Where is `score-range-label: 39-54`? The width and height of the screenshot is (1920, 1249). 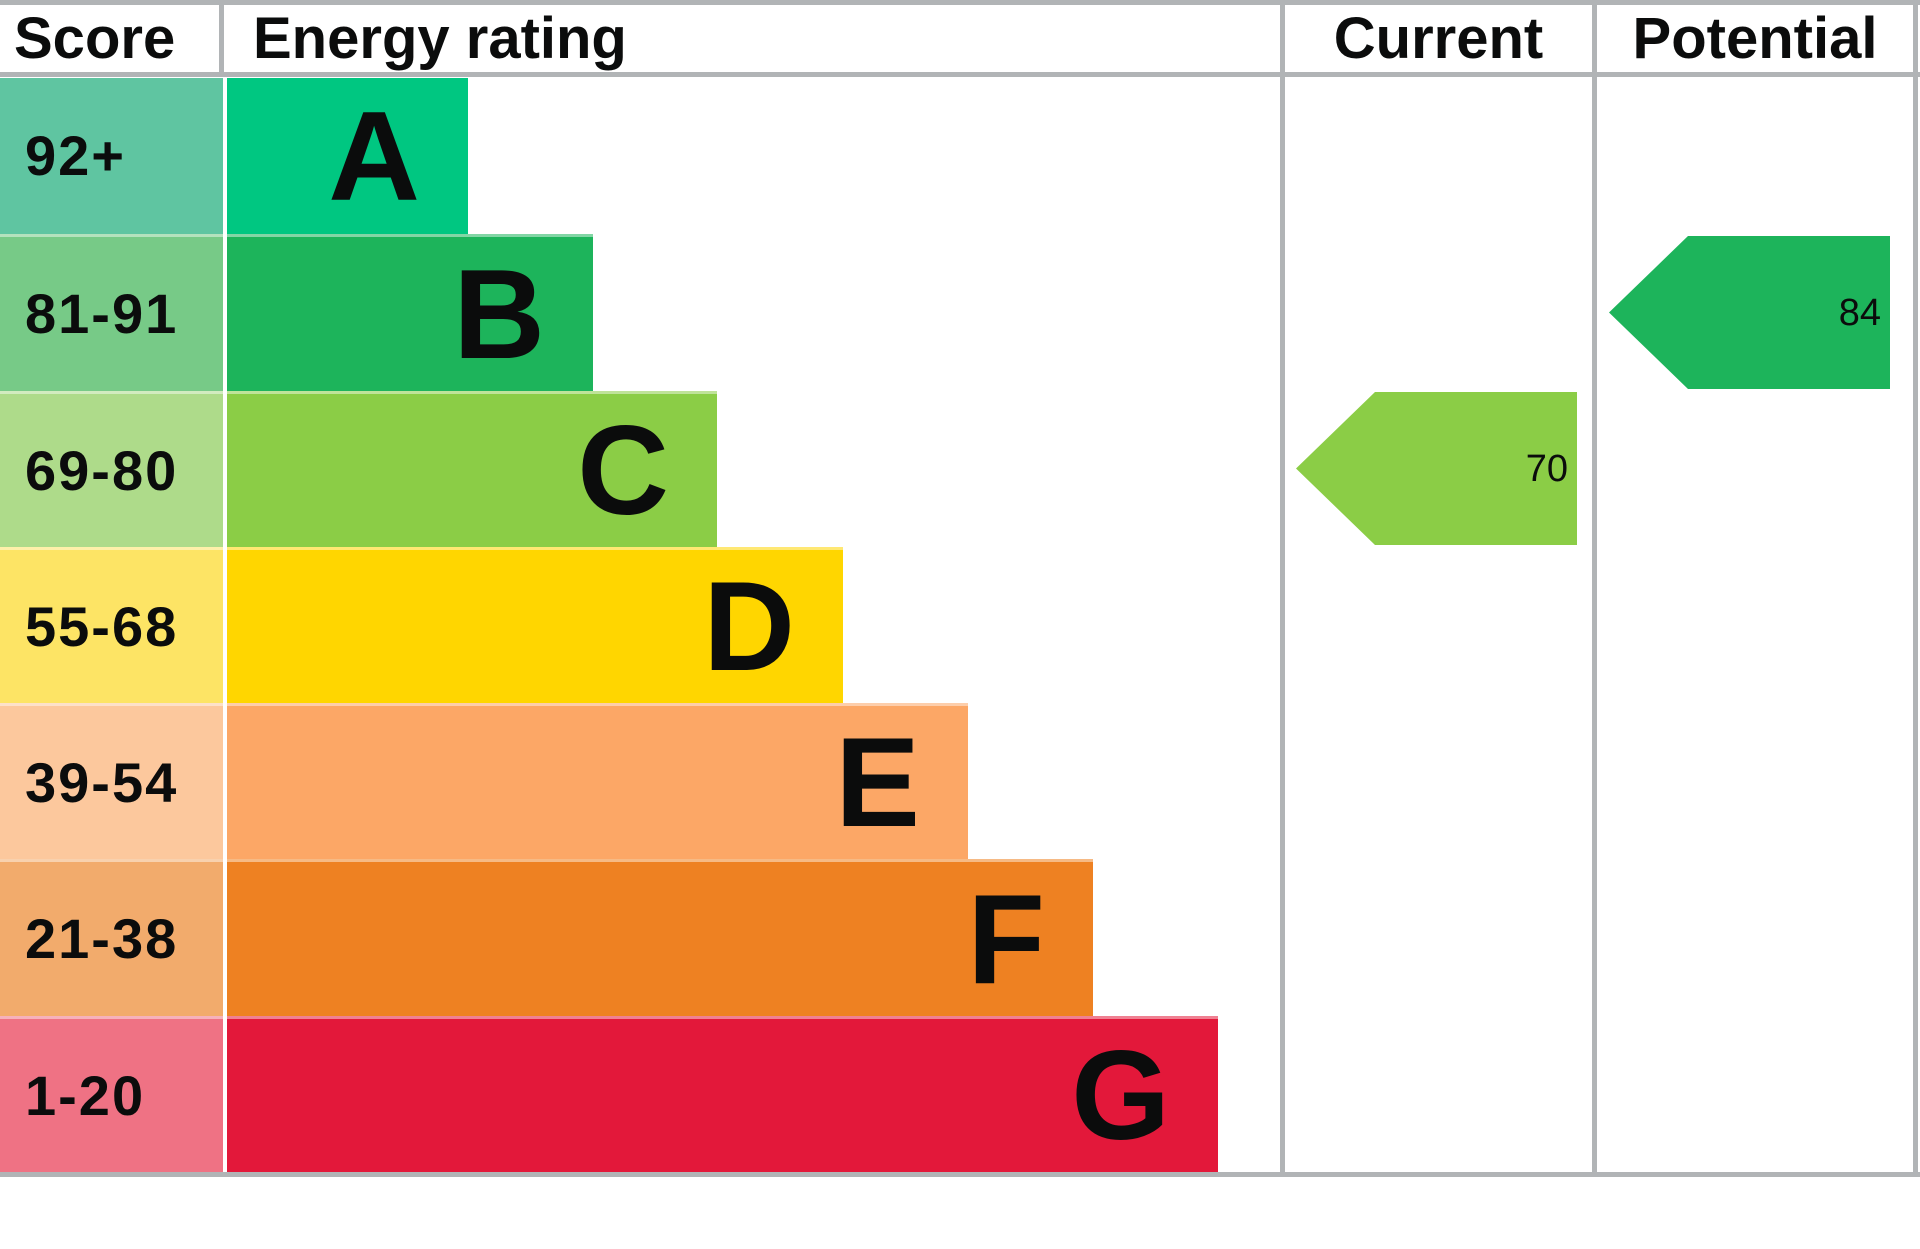 score-range-label: 39-54 is located at coordinates (102, 782).